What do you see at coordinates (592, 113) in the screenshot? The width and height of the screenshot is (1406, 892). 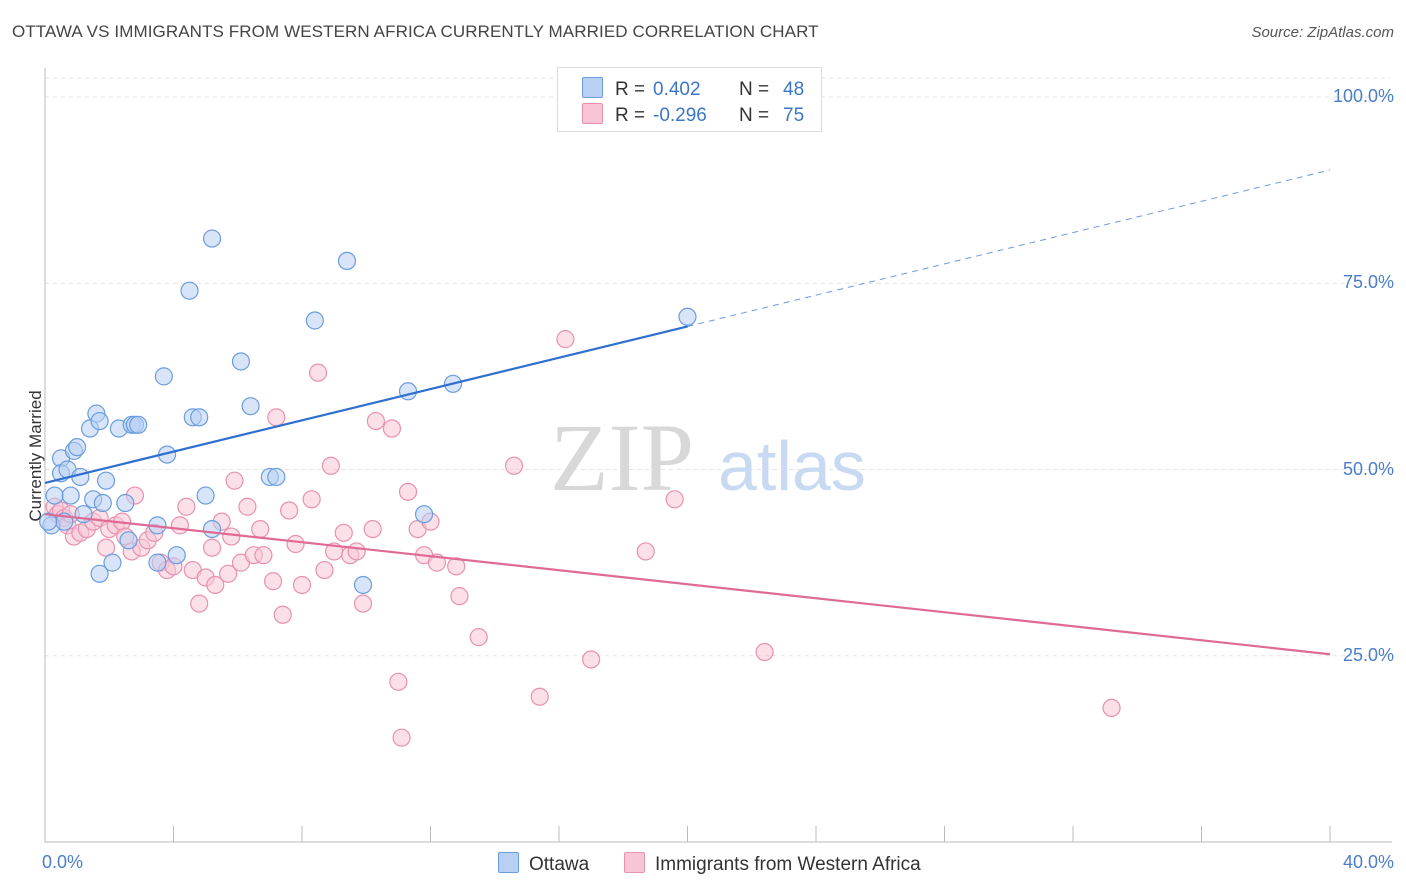 I see `legend-swatch-pink` at bounding box center [592, 113].